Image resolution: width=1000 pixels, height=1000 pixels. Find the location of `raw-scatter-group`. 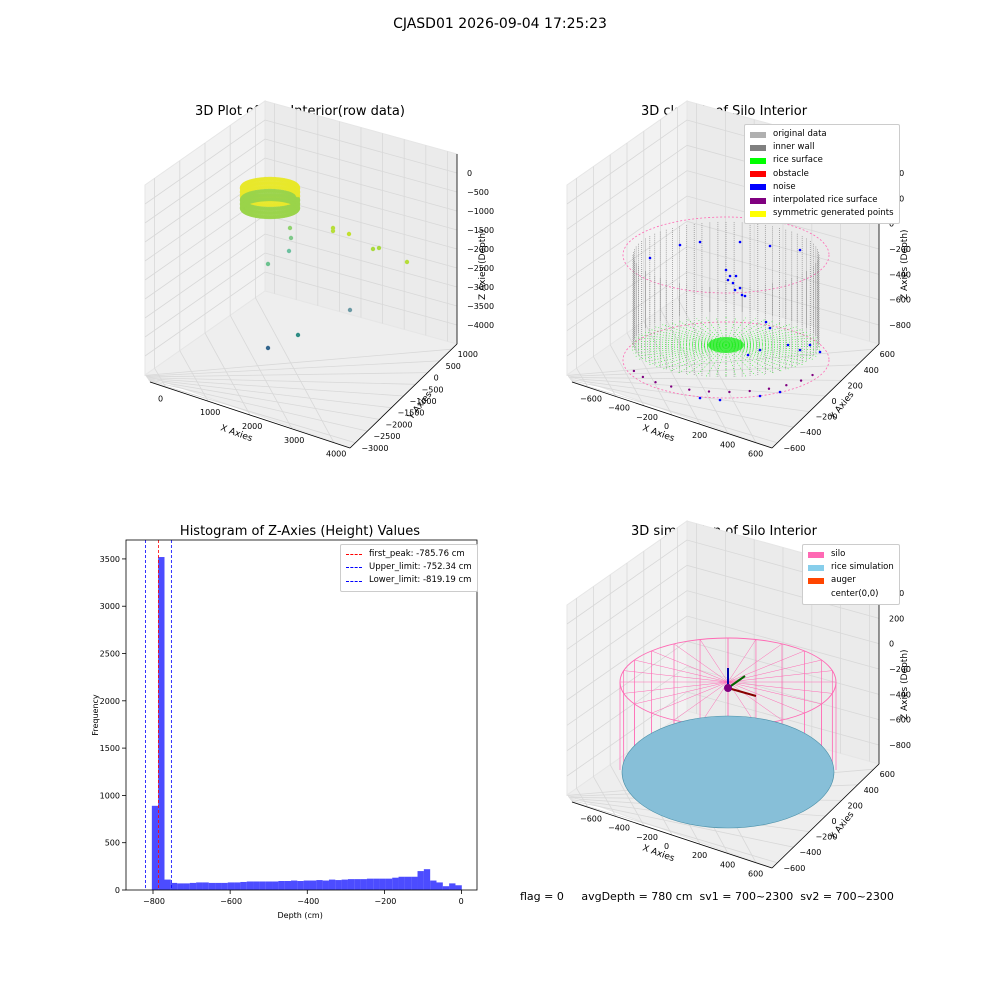

raw-scatter-group is located at coordinates (324, 263).